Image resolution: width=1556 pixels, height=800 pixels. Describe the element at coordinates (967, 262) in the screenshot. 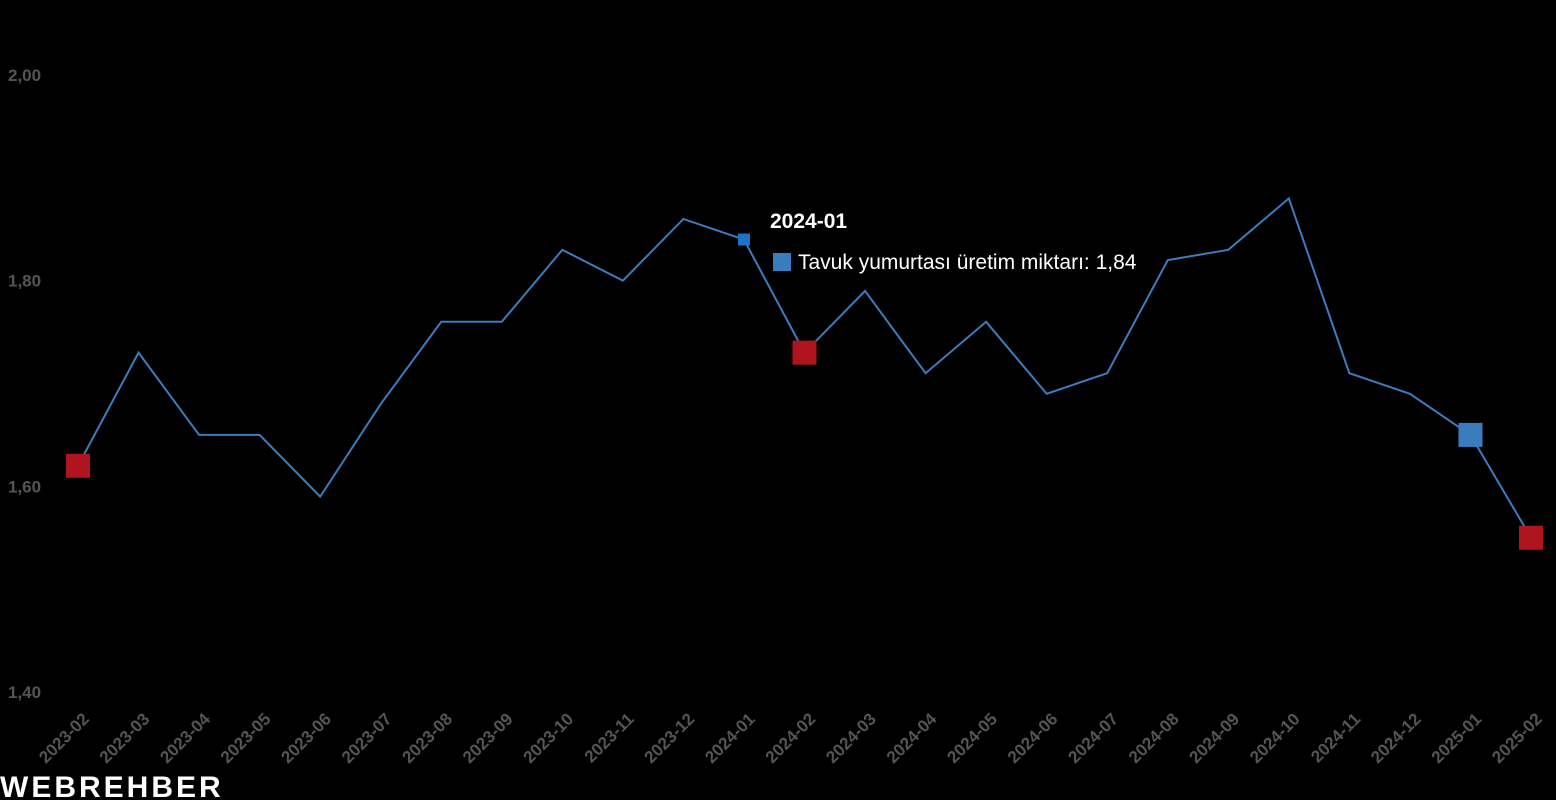

I see `tooltip-text: Tavuk yumurtası üretim miktarı: 1,84` at that location.